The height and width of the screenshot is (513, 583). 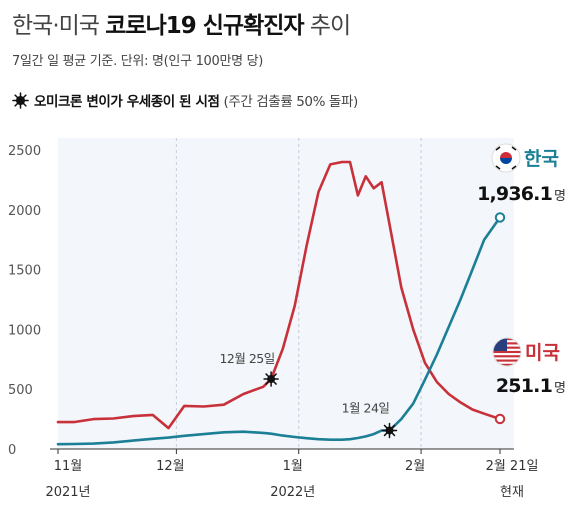 I want to click on x-tick-label: 1월, so click(x=293, y=466).